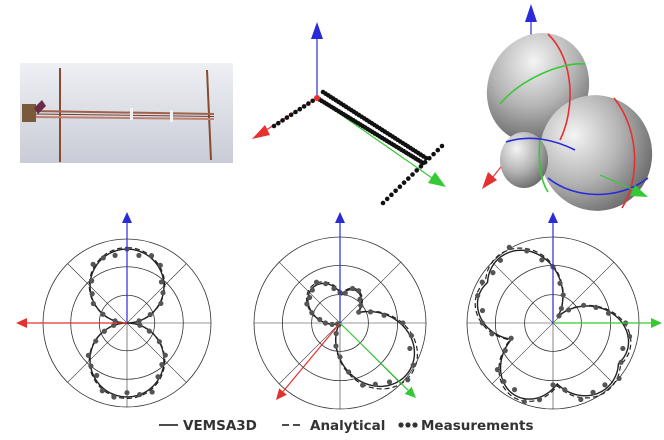  I want to click on cut-blue-lower, so click(598, 186).